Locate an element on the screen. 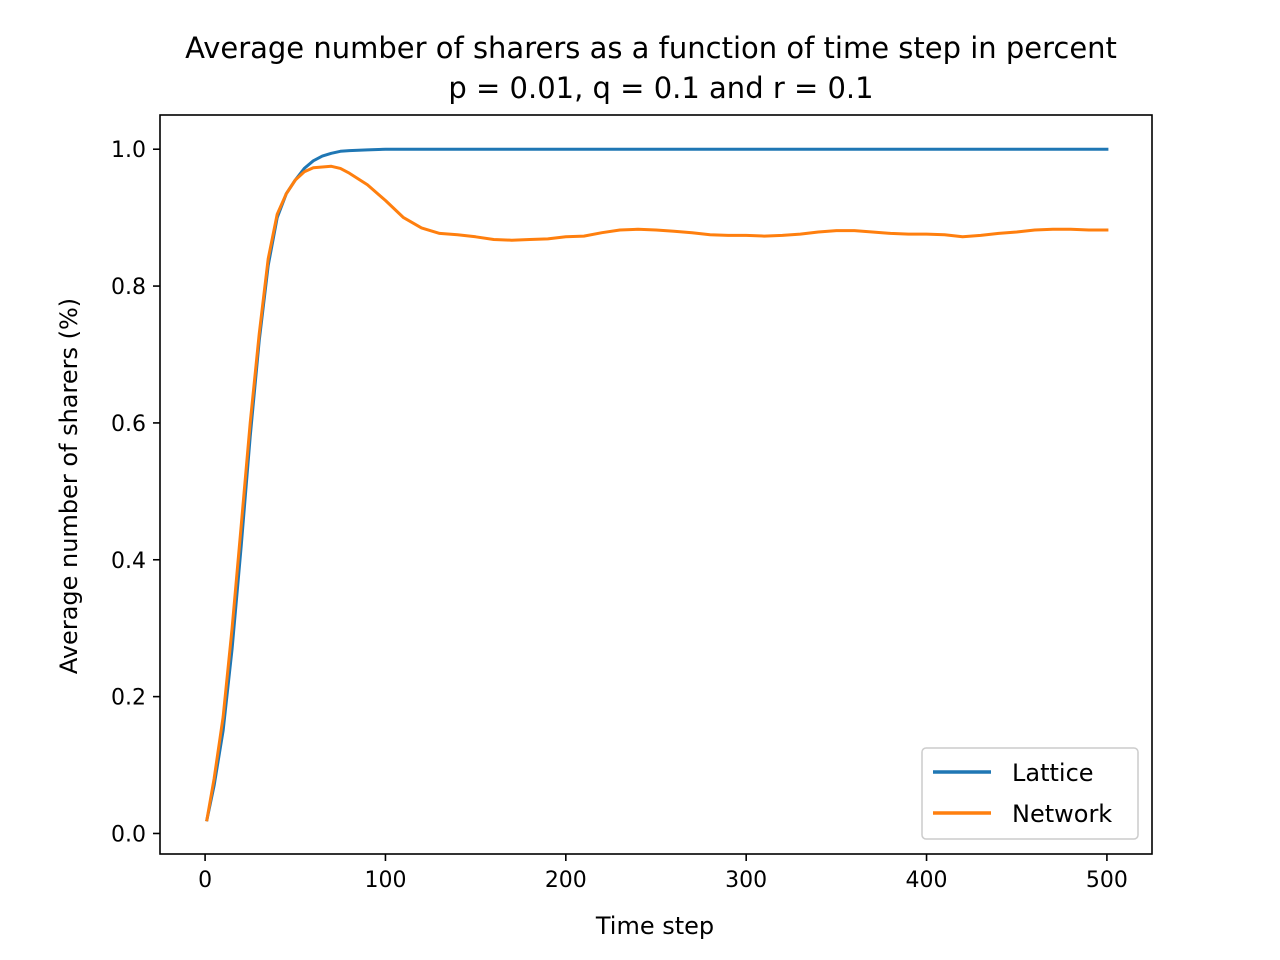  y-tick-label: 0.8 is located at coordinates (128, 287).